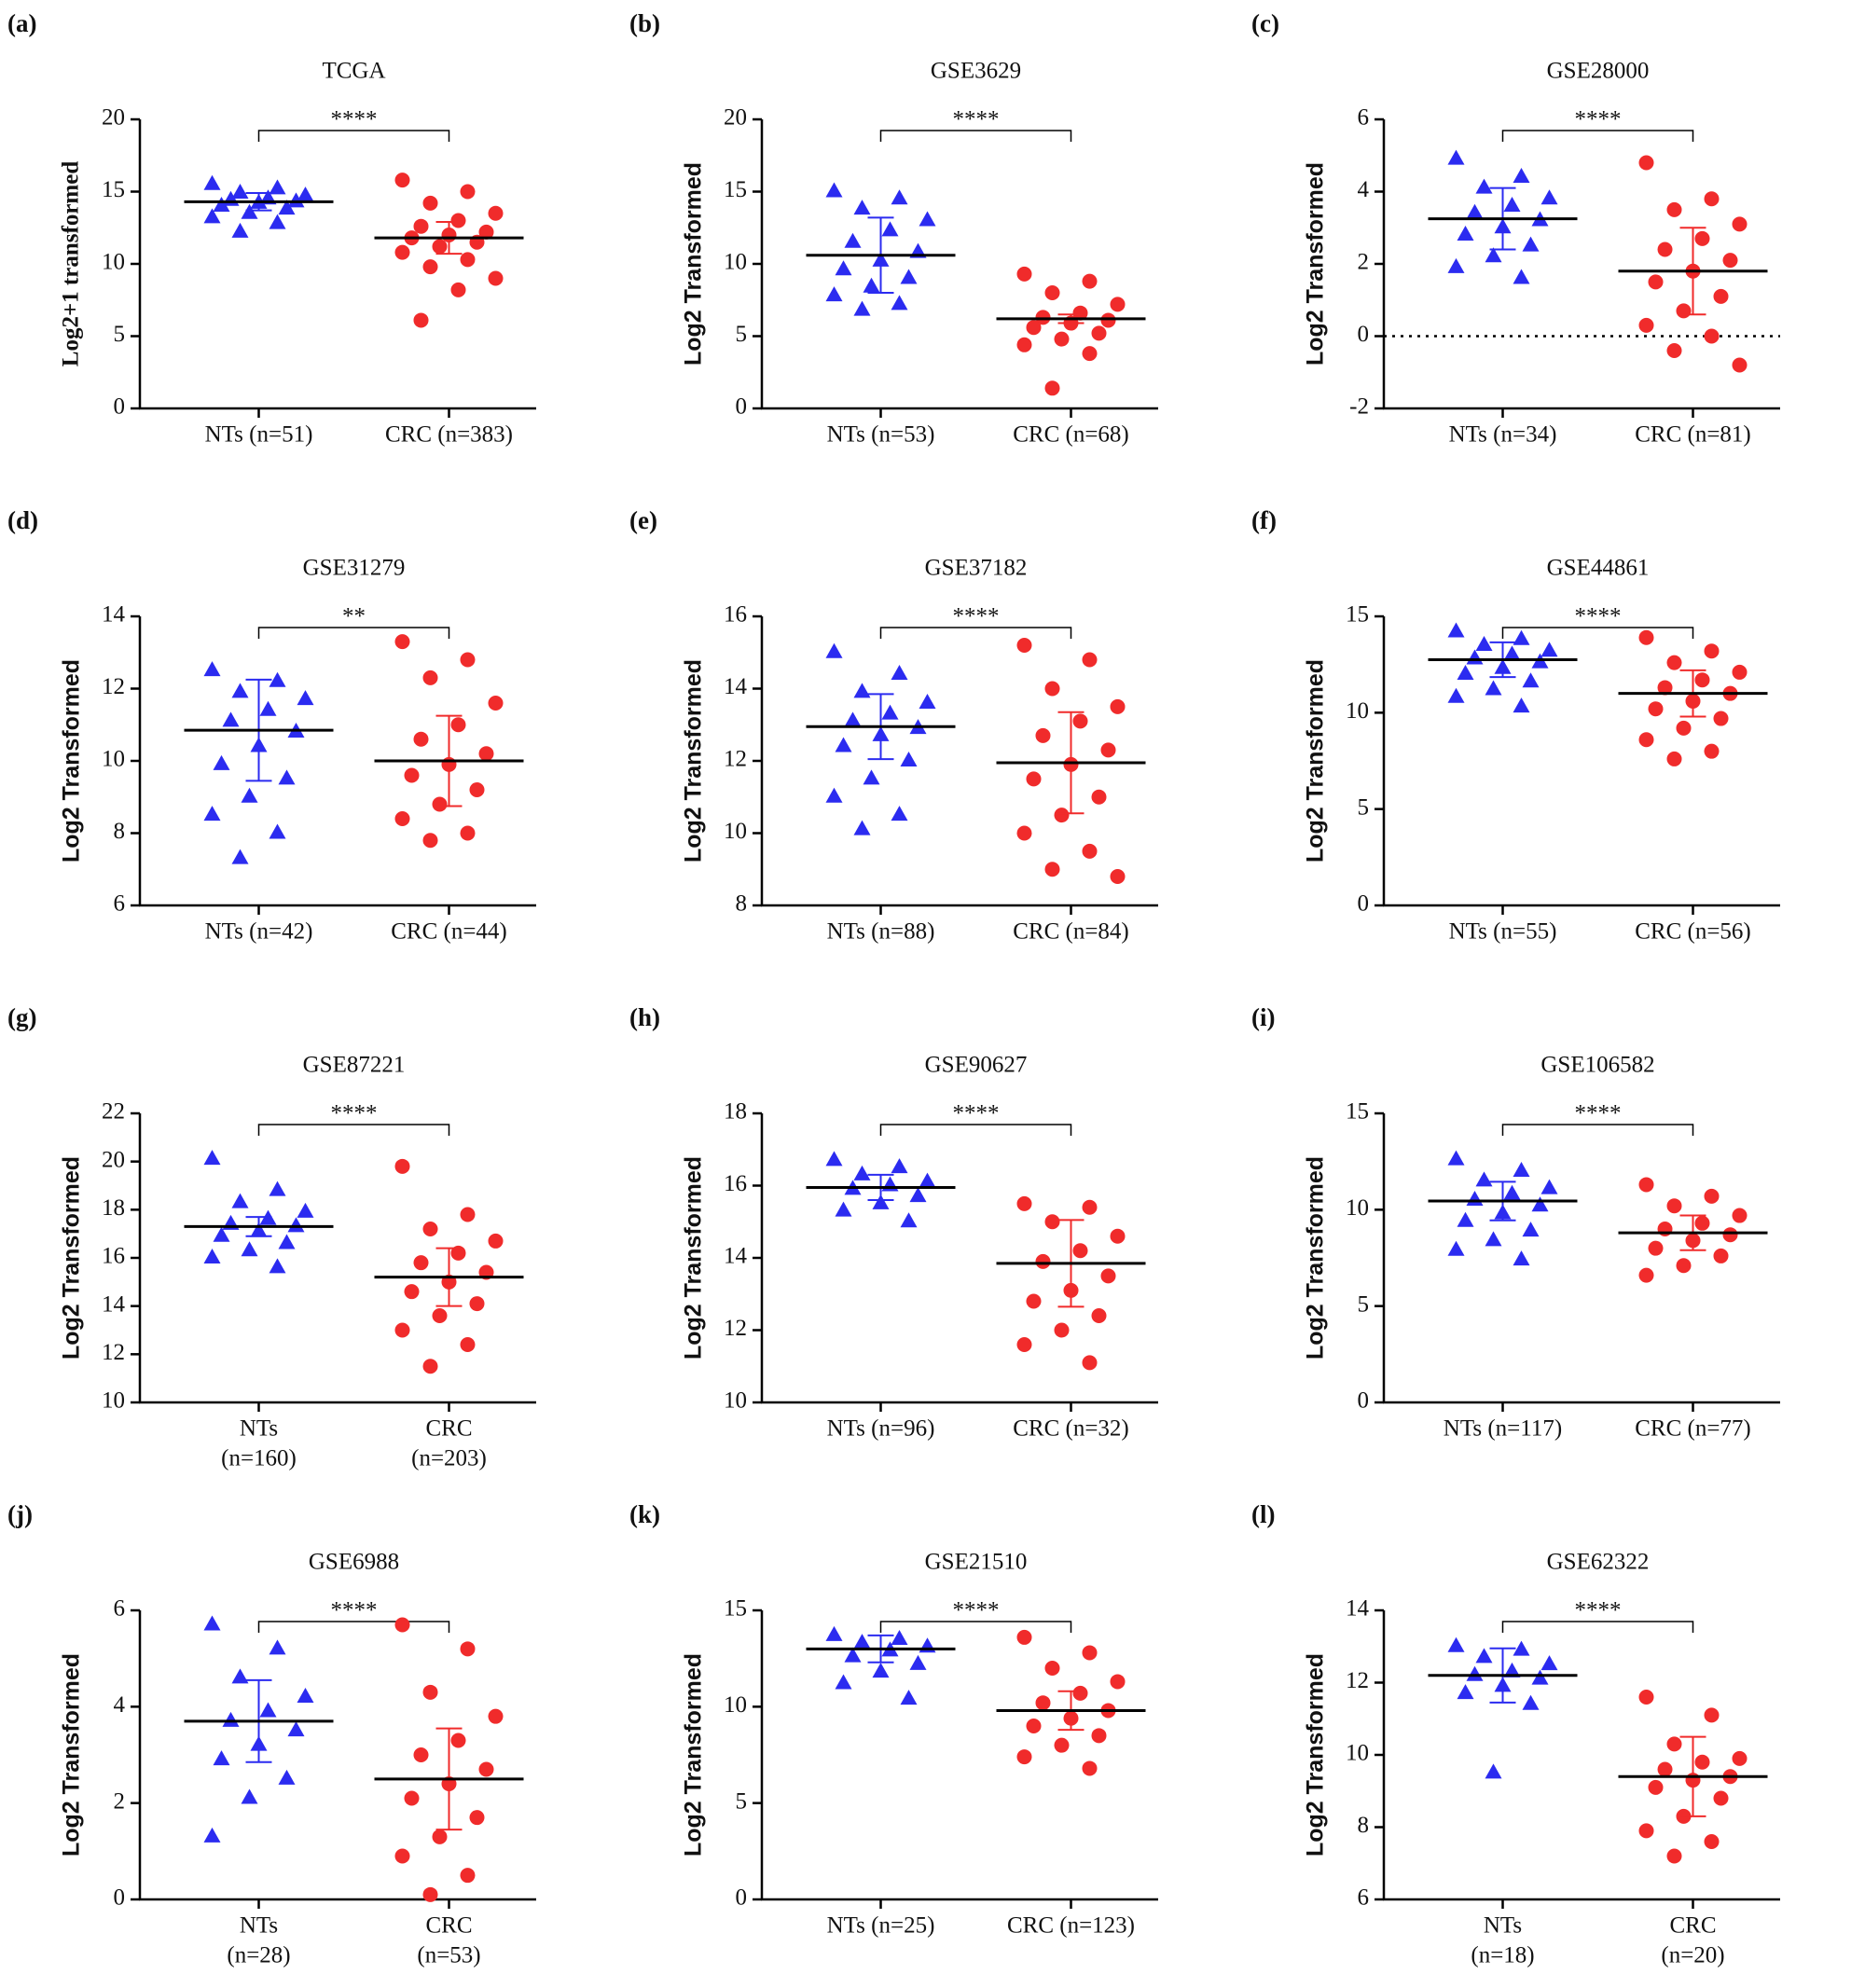 This screenshot has height=1988, width=1865. Describe the element at coordinates (736, 189) in the screenshot. I see `y-tick-label: 15` at that location.